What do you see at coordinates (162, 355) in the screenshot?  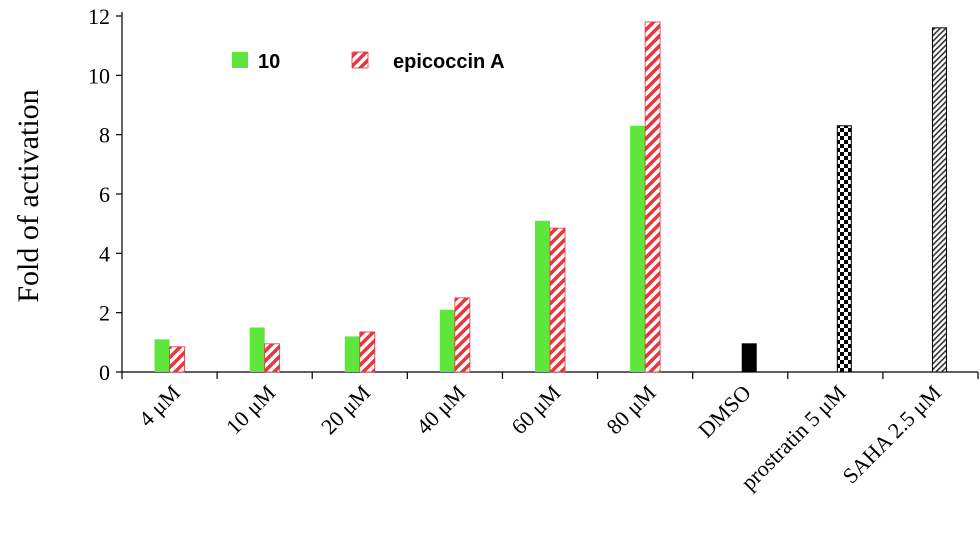 I see `bar-10-4-m` at bounding box center [162, 355].